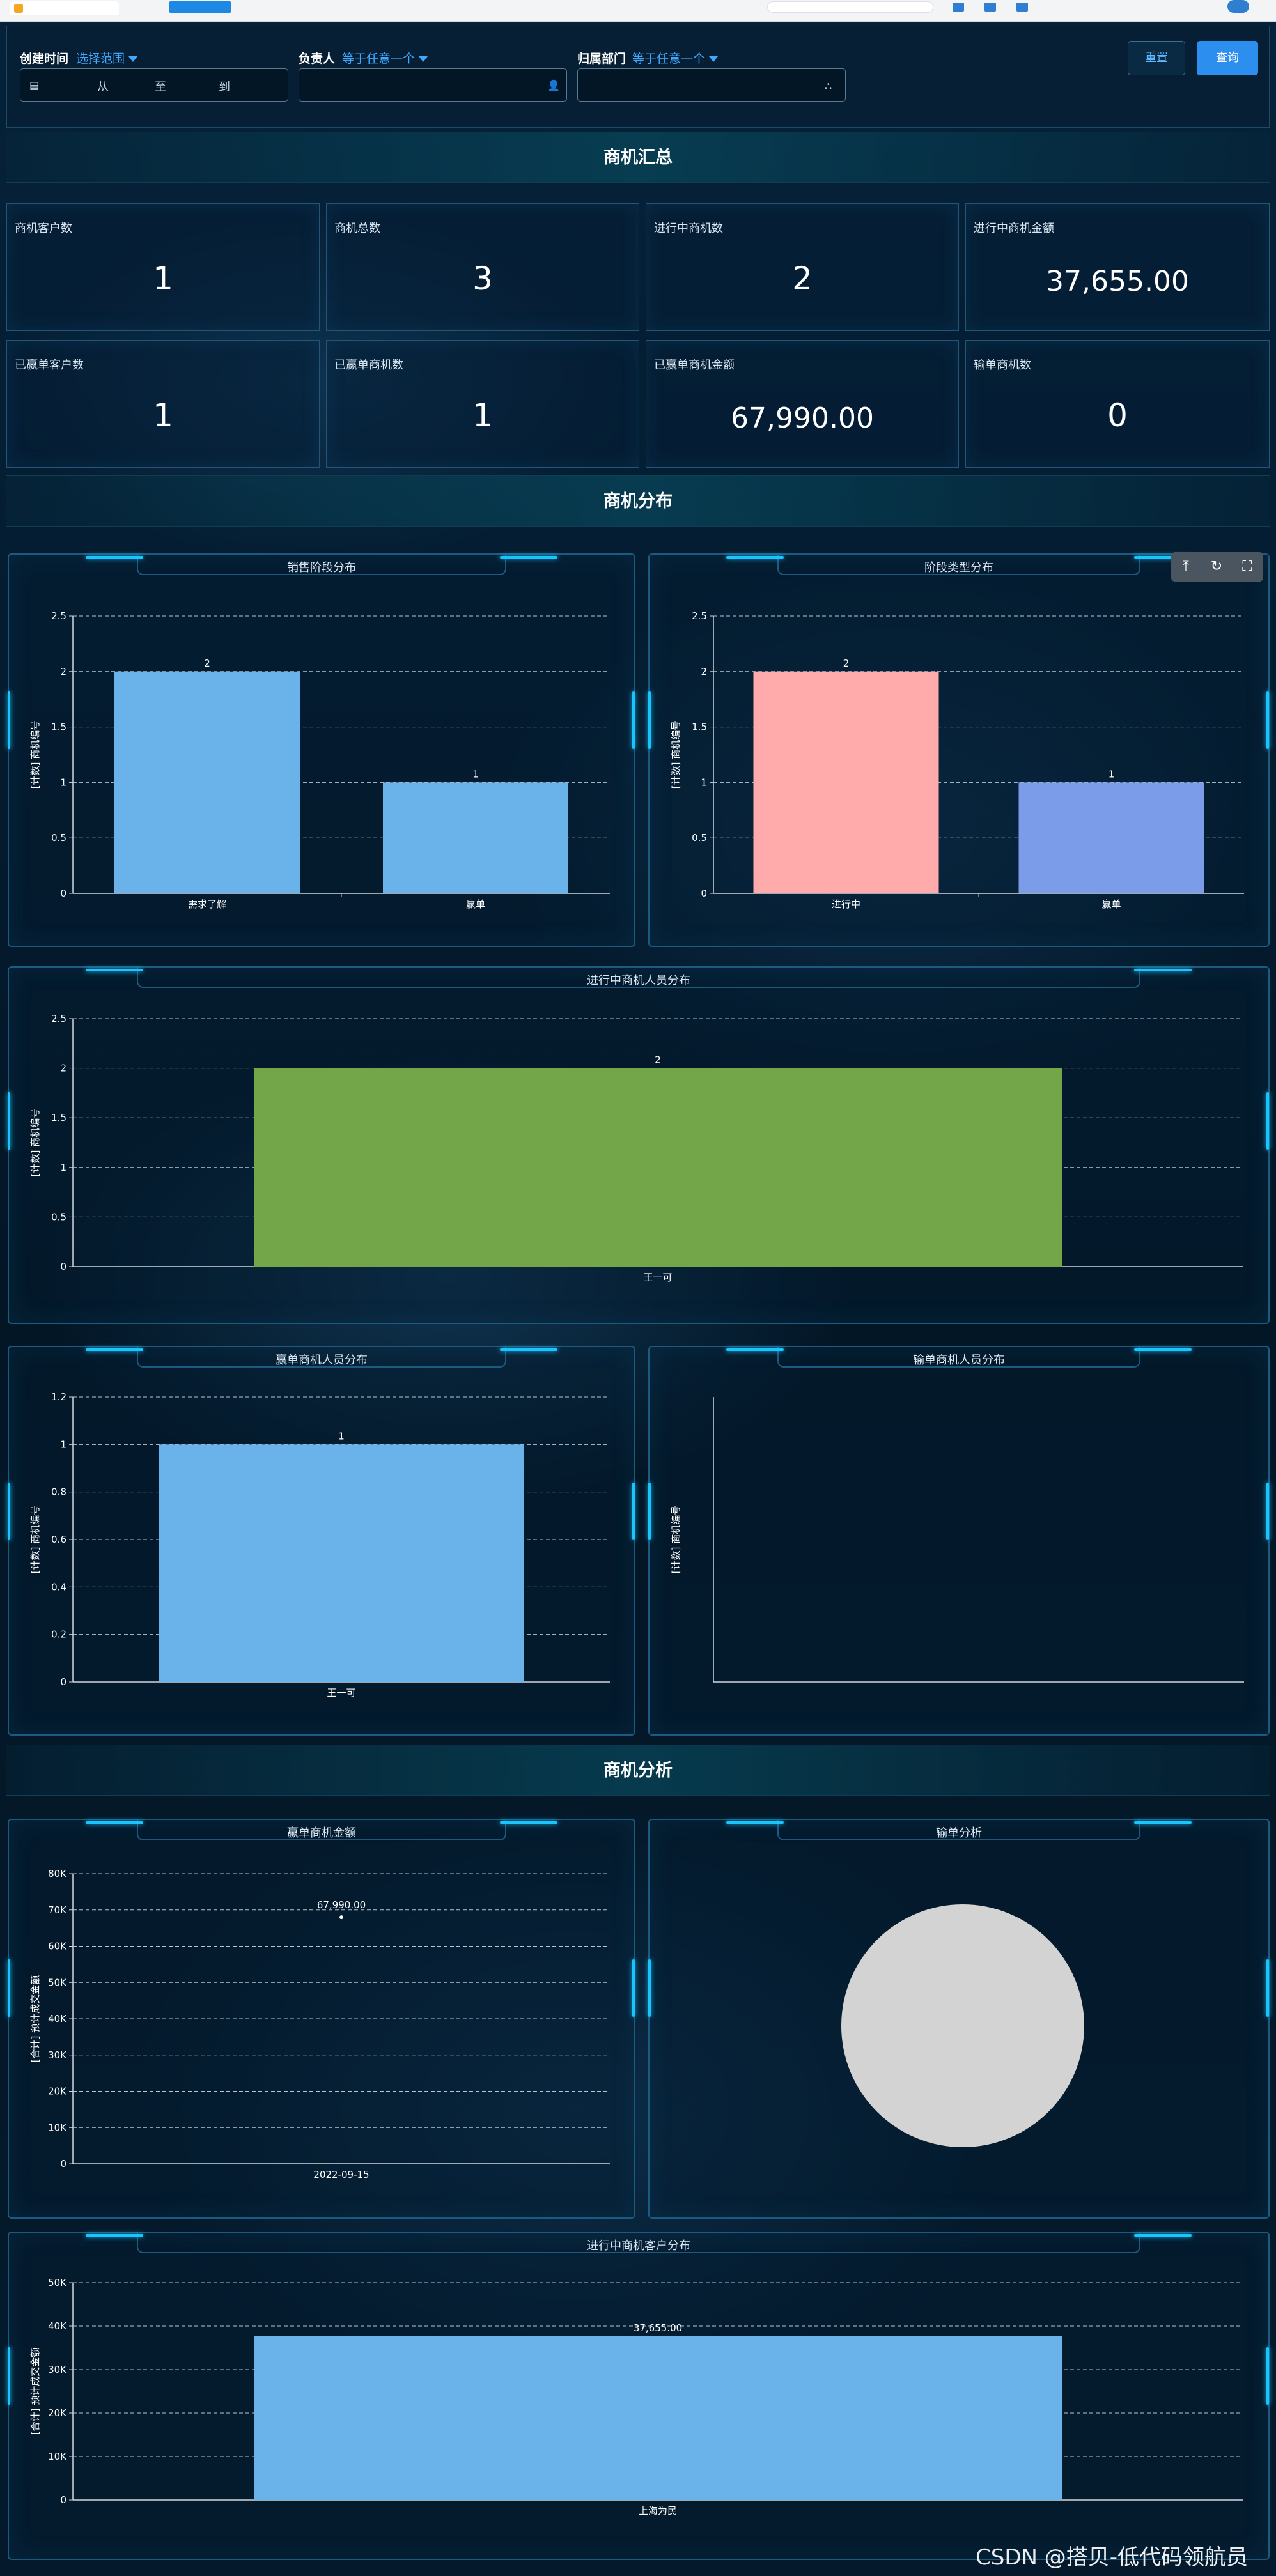 This screenshot has height=2576, width=1276. What do you see at coordinates (675, 57) in the screenshot?
I see `filter-mode-department: 等于任意一个` at bounding box center [675, 57].